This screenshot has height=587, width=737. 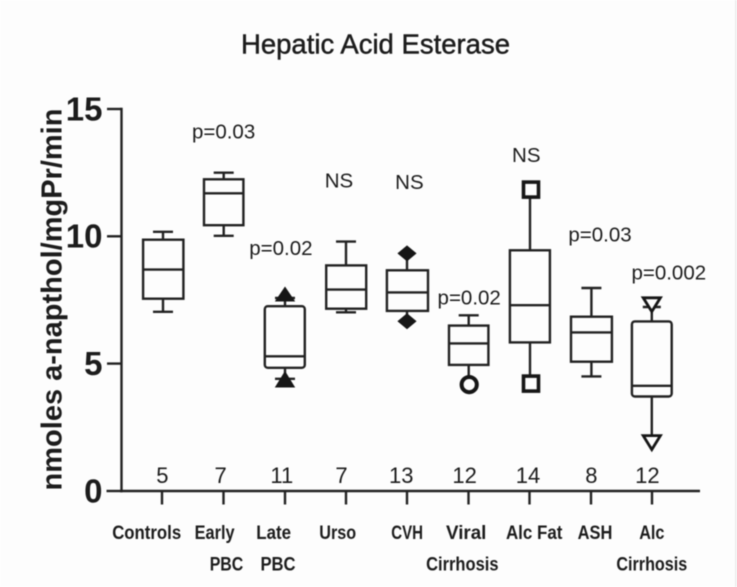 I want to click on svg-text: Alc Fat, so click(x=534, y=533).